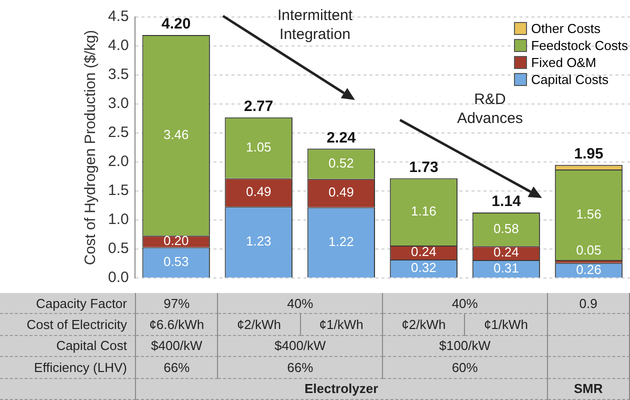 This screenshot has height=400, width=630. Describe the element at coordinates (341, 162) in the screenshot. I see `data-label: 0.52` at that location.